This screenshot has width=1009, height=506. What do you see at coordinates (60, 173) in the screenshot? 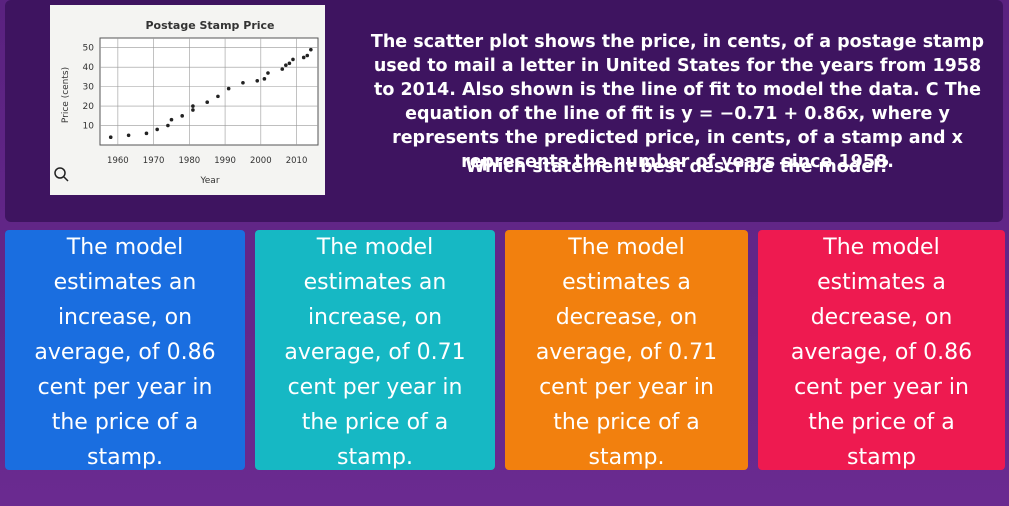
I see `zoom-icon` at bounding box center [60, 173].